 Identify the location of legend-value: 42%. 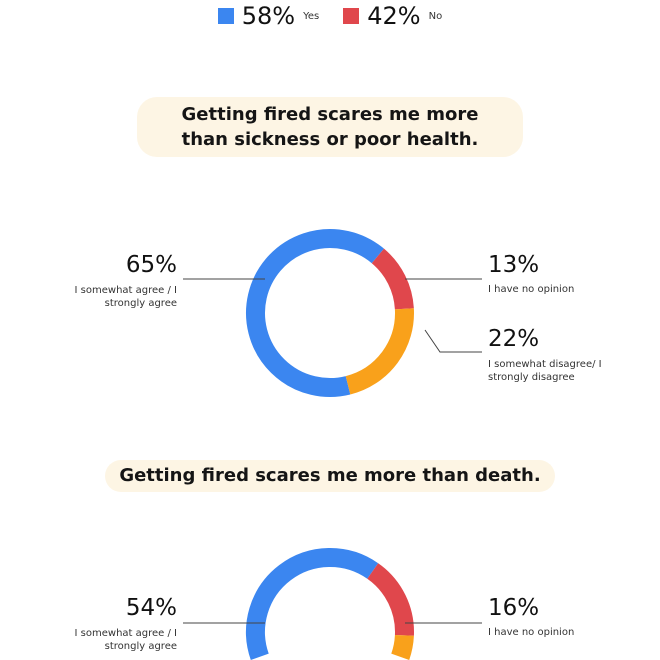
(394, 16).